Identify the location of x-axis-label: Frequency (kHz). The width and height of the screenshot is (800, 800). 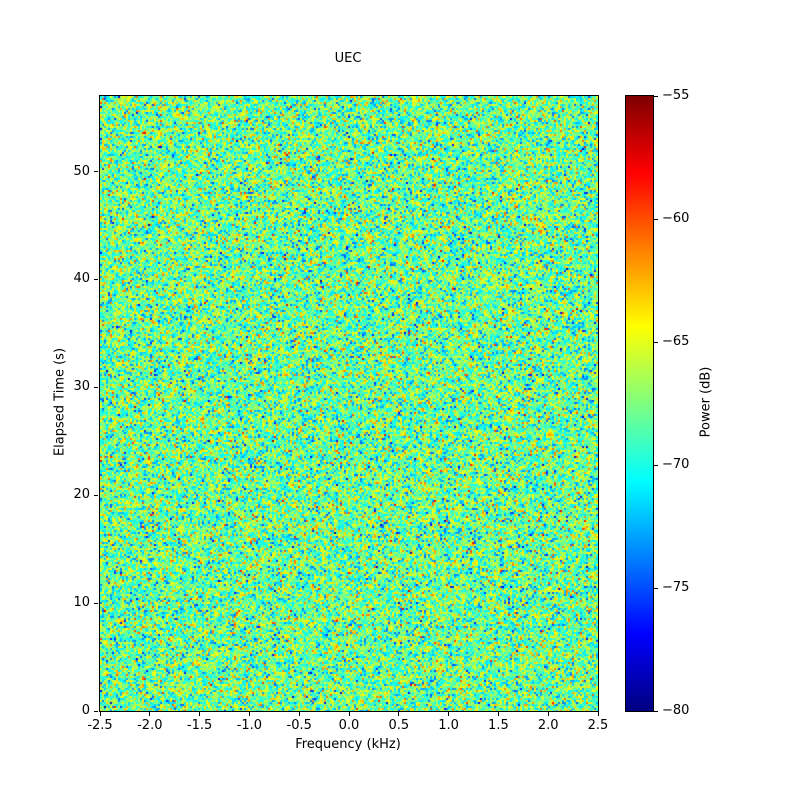
(348, 744).